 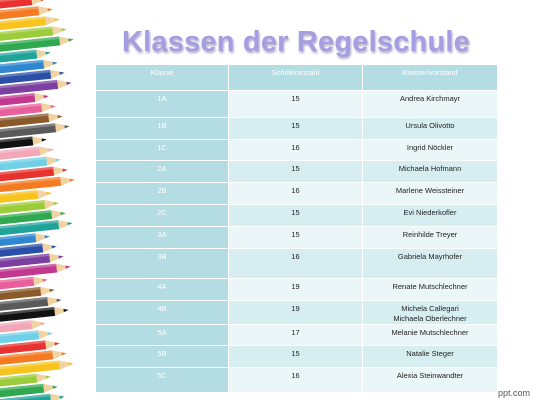 What do you see at coordinates (162, 171) in the screenshot?
I see `class-cell: 2A` at bounding box center [162, 171].